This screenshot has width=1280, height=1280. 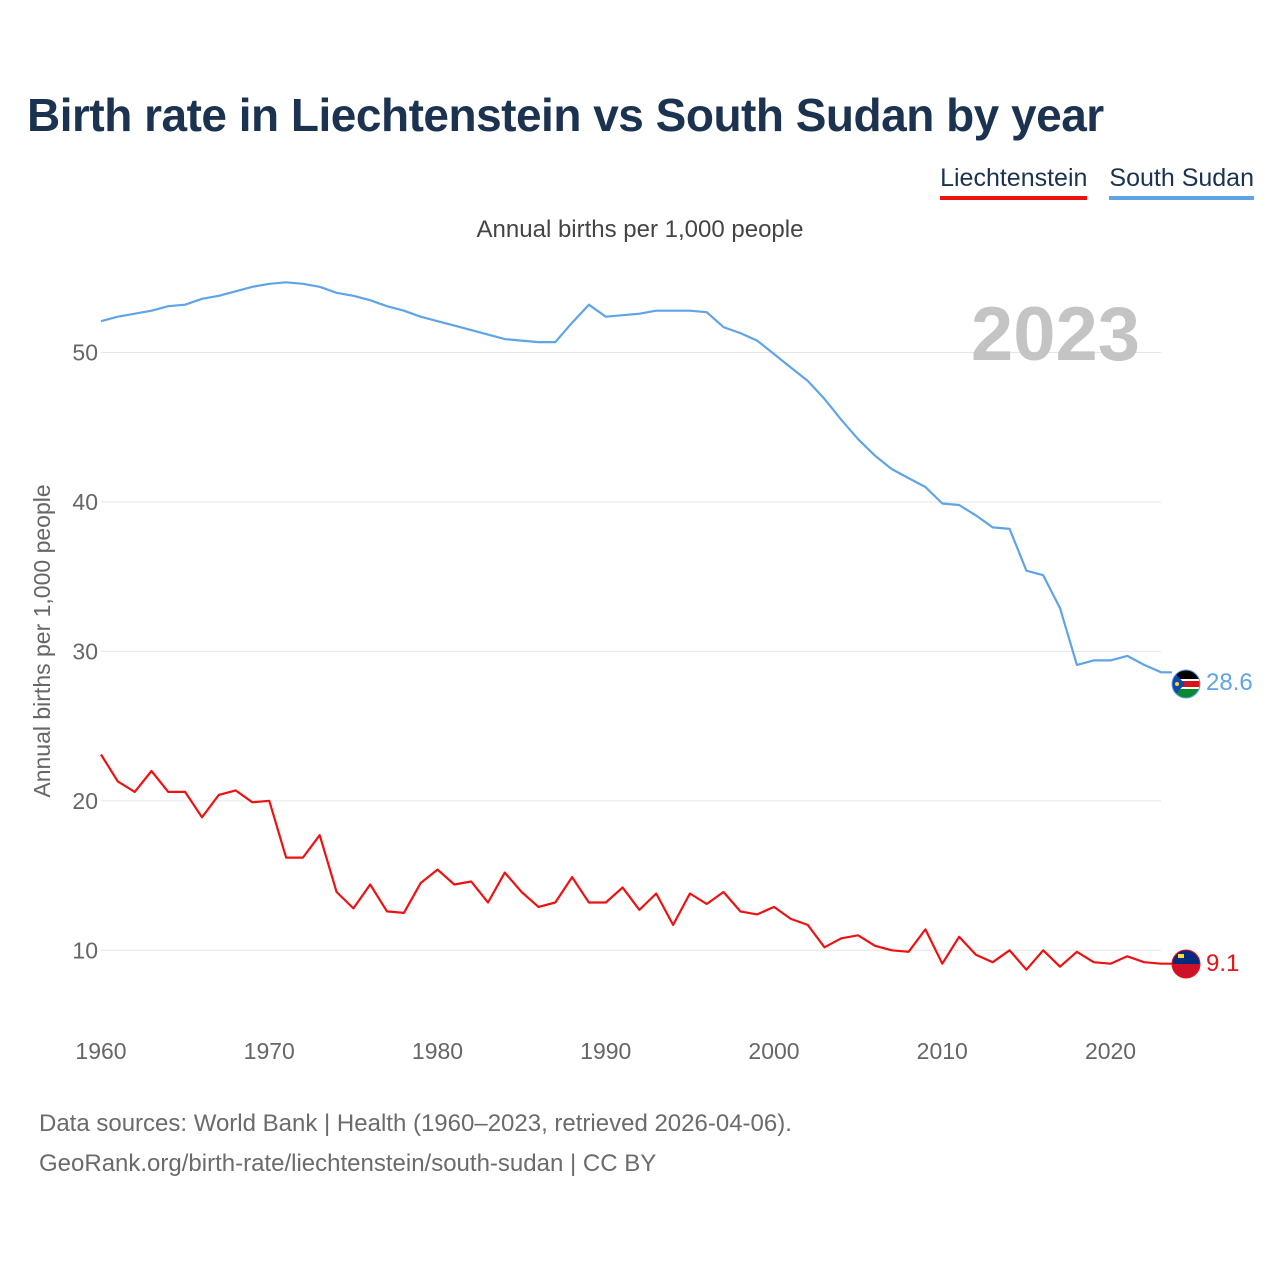 What do you see at coordinates (85, 651) in the screenshot?
I see `y-tick-label: 30` at bounding box center [85, 651].